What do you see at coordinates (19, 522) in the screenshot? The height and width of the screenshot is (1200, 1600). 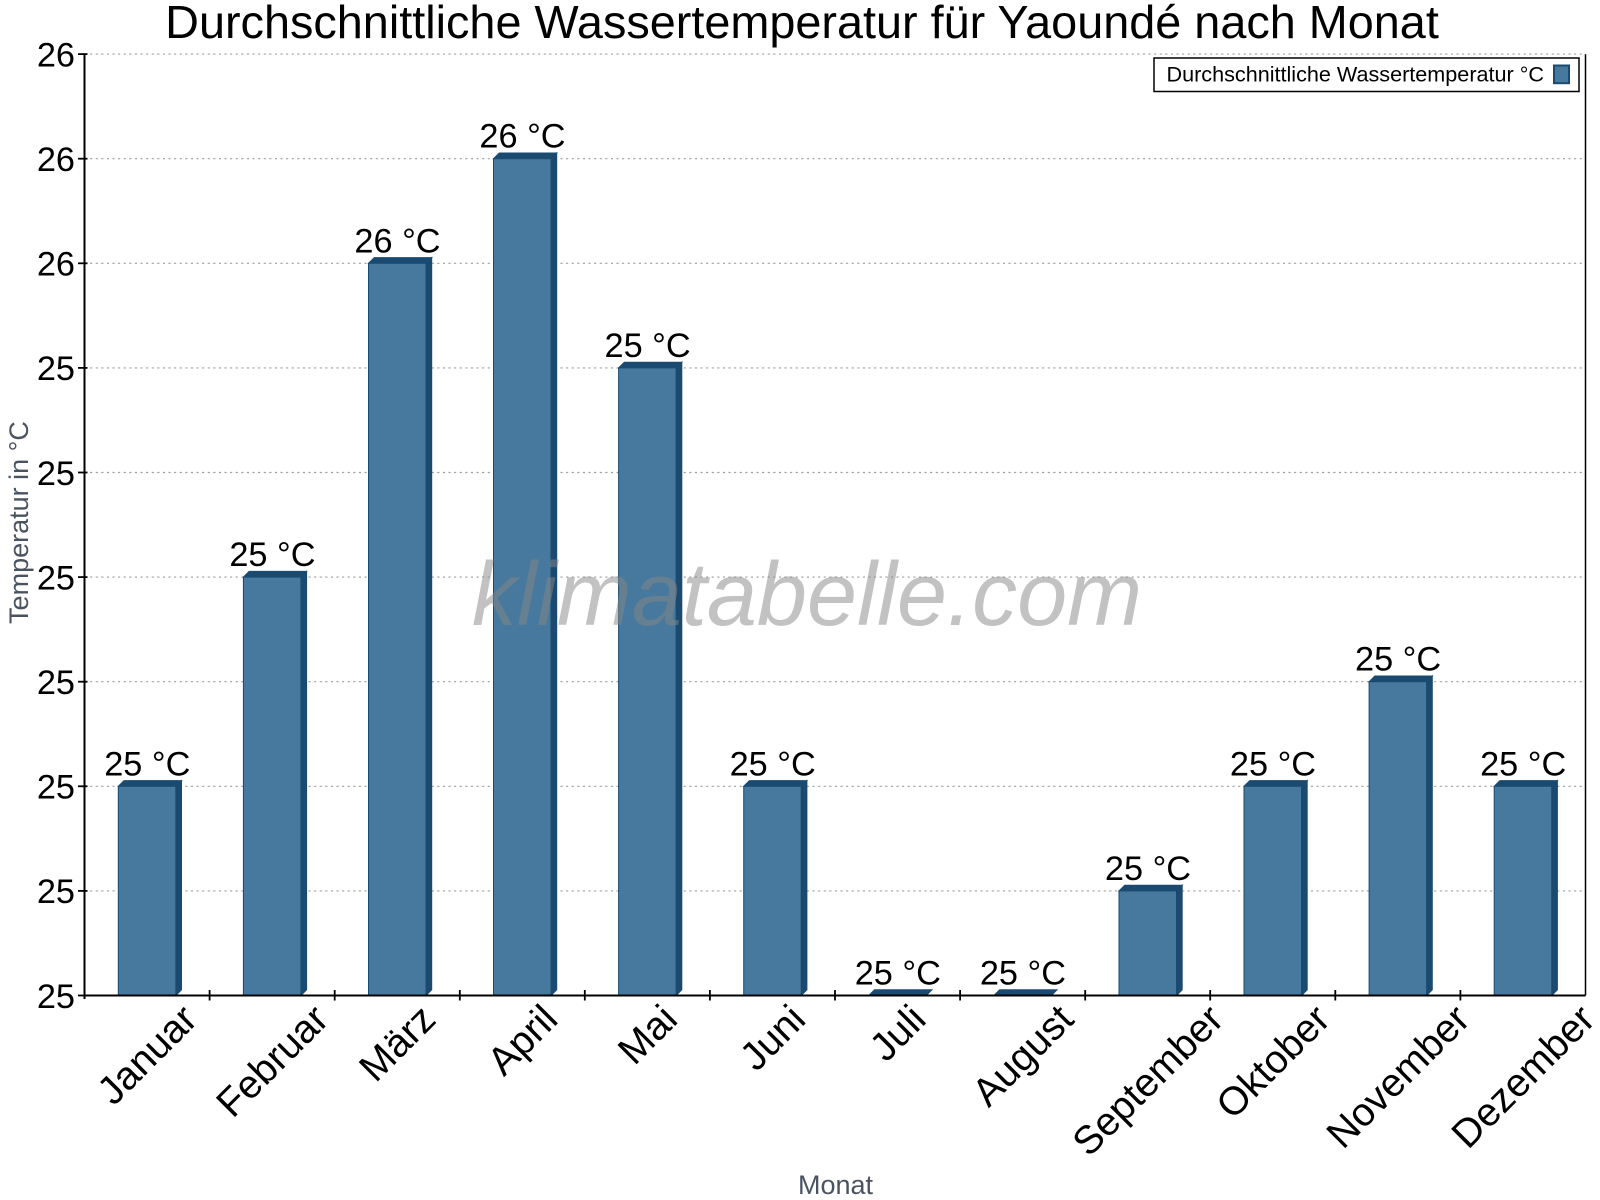 I see `svg-text: Temperatur in °C` at bounding box center [19, 522].